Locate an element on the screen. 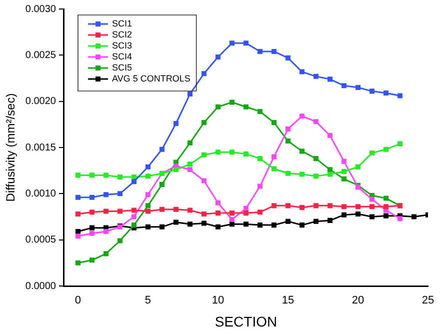 This screenshot has width=440, height=335. y-tick-label: 0.0000 is located at coordinates (40, 286).